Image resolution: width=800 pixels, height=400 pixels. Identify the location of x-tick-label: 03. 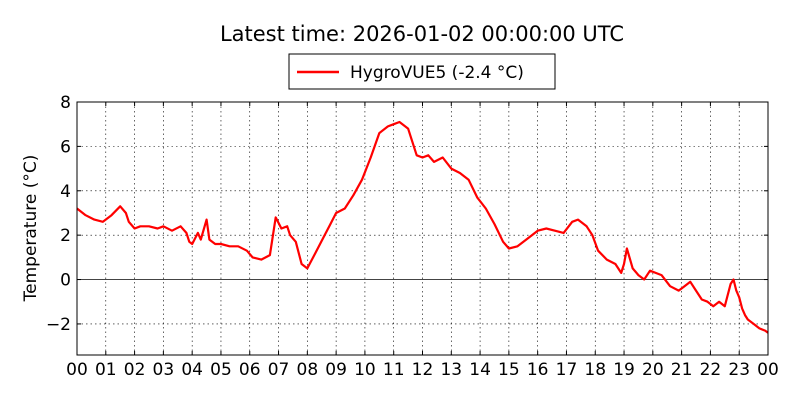
(164, 370).